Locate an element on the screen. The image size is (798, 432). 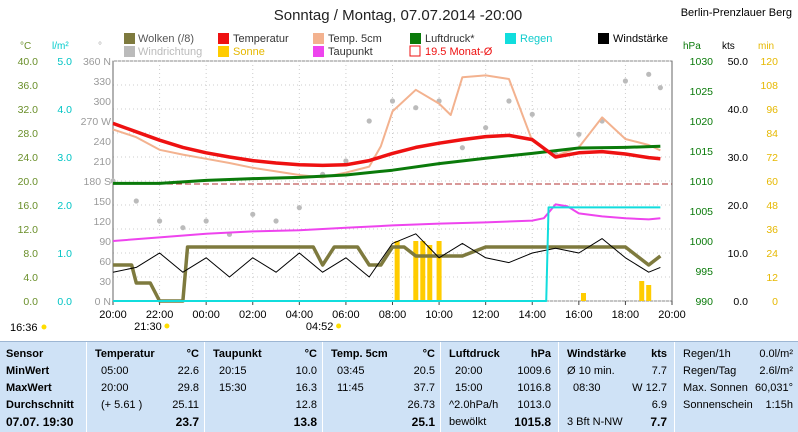
sonnenschein: 1:15h is located at coordinates (779, 405).